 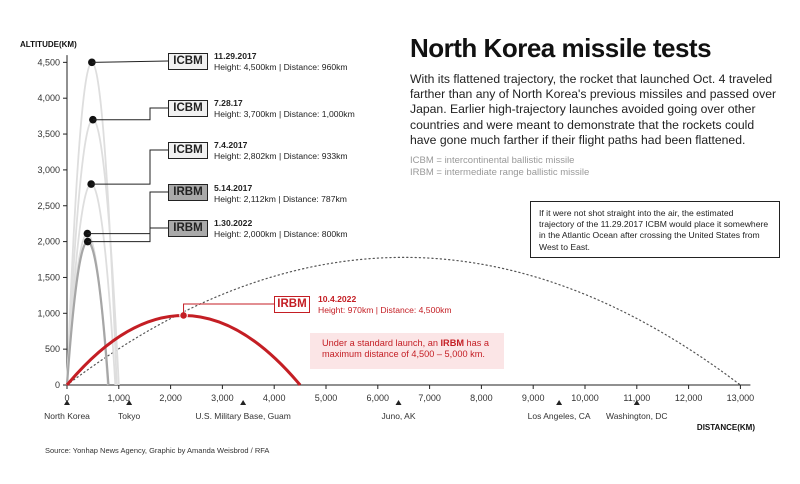 I want to click on type-badge-irbm-2017-05-14: IRBM, so click(x=188, y=192).